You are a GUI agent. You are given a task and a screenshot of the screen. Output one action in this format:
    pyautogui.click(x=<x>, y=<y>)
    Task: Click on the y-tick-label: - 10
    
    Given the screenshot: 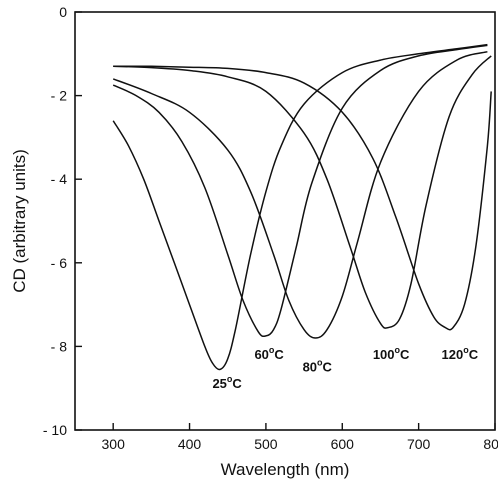 What is the action you would take?
    pyautogui.click(x=55, y=430)
    